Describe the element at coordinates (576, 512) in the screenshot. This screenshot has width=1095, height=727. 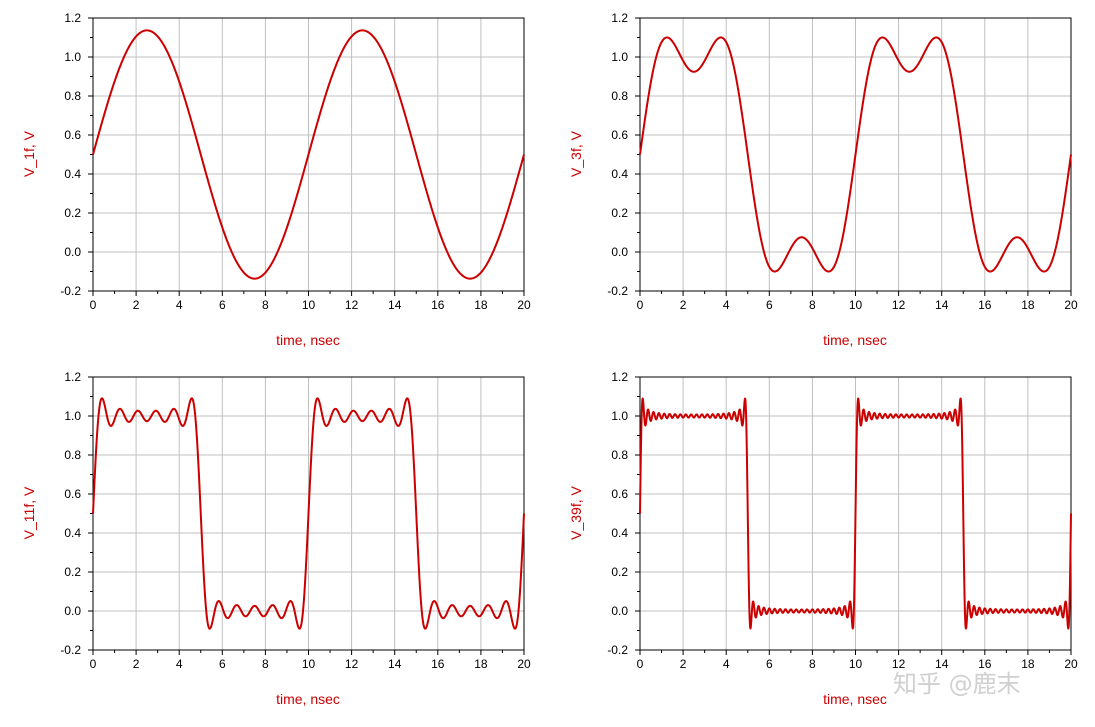
I see `y-axis-label: V_39f, V` at that location.